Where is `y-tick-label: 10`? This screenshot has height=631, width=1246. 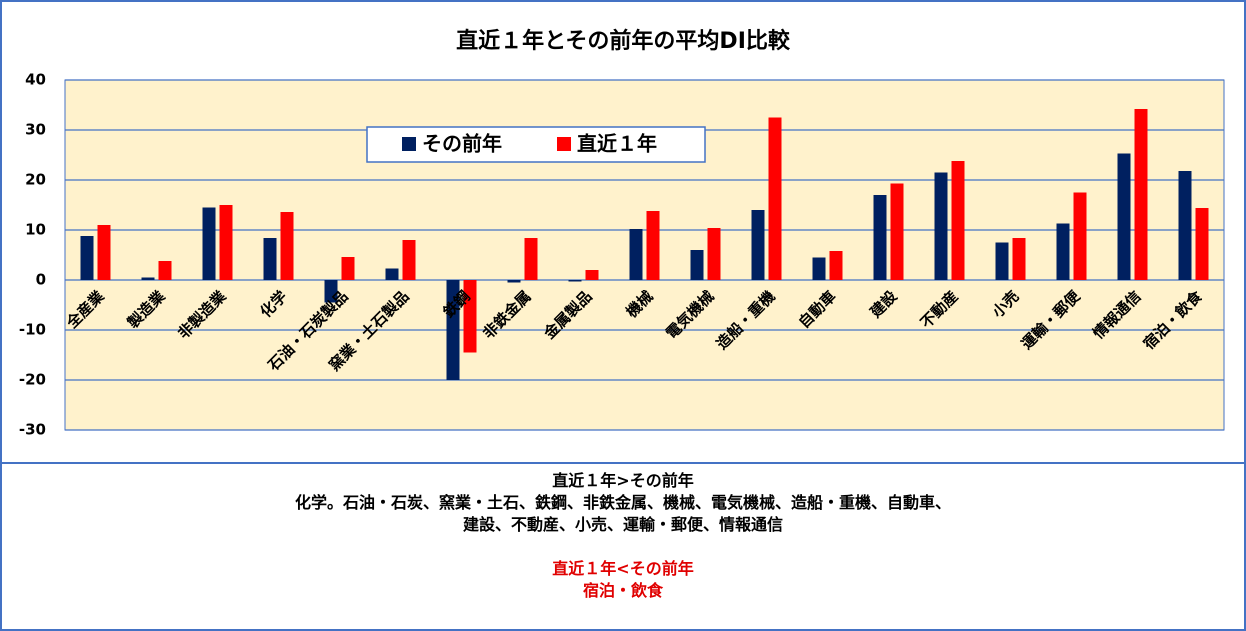 y-tick-label: 10 is located at coordinates (35, 230).